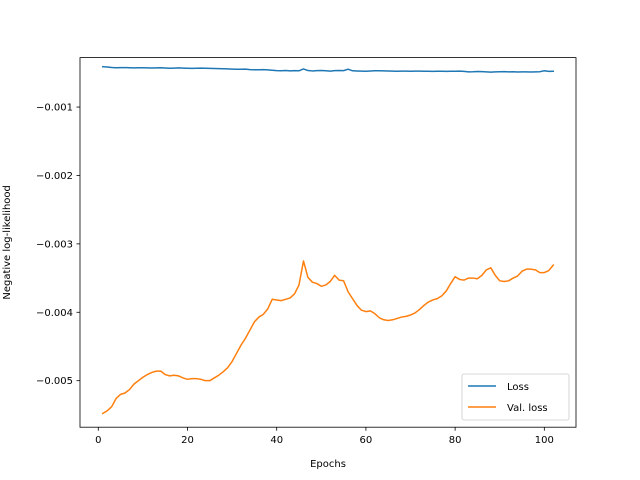 Image resolution: width=640 pixels, height=480 pixels. What do you see at coordinates (328, 464) in the screenshot?
I see `x-axis-title: Epochs` at bounding box center [328, 464].